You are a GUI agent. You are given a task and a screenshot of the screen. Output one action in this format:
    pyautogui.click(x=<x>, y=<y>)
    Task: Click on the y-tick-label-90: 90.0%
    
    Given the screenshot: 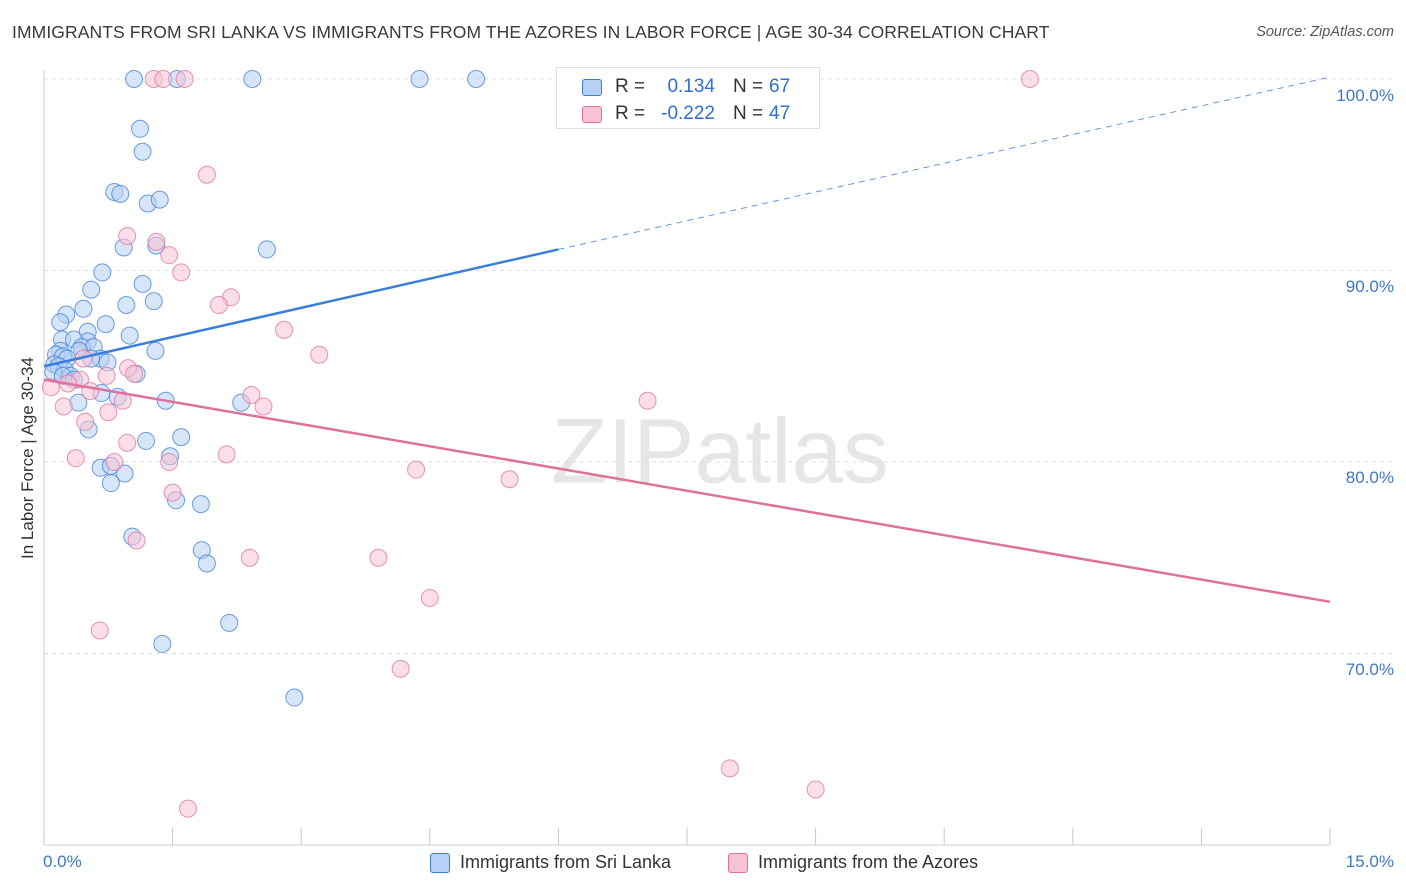 What is the action you would take?
    pyautogui.click(x=1369, y=286)
    